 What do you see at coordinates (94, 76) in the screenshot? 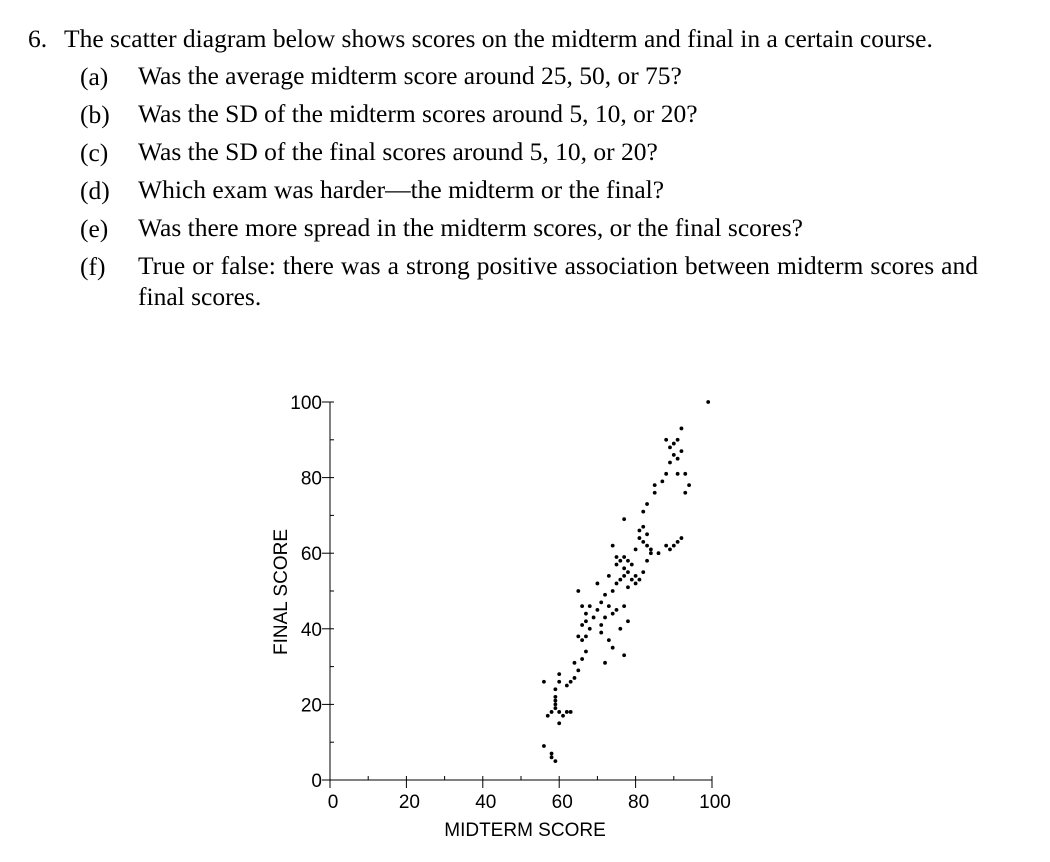
I see `part-label: (a)` at bounding box center [94, 76].